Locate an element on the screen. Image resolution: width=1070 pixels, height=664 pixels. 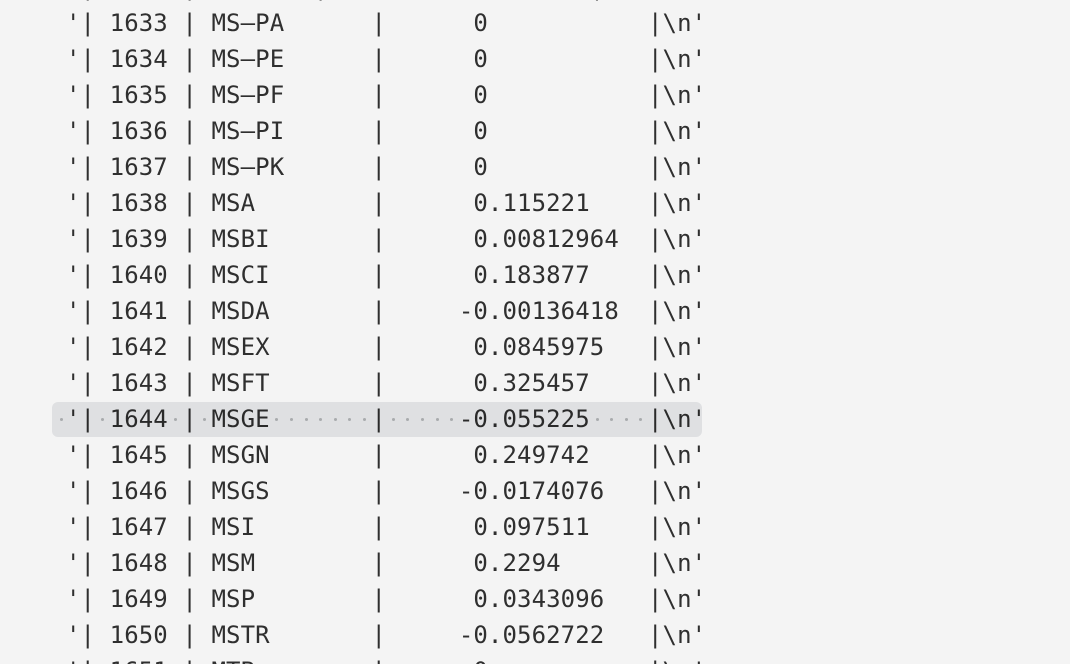
code-line-text: '| 1642 | MSEX | 0.0845975 |\n' is located at coordinates (386, 347).